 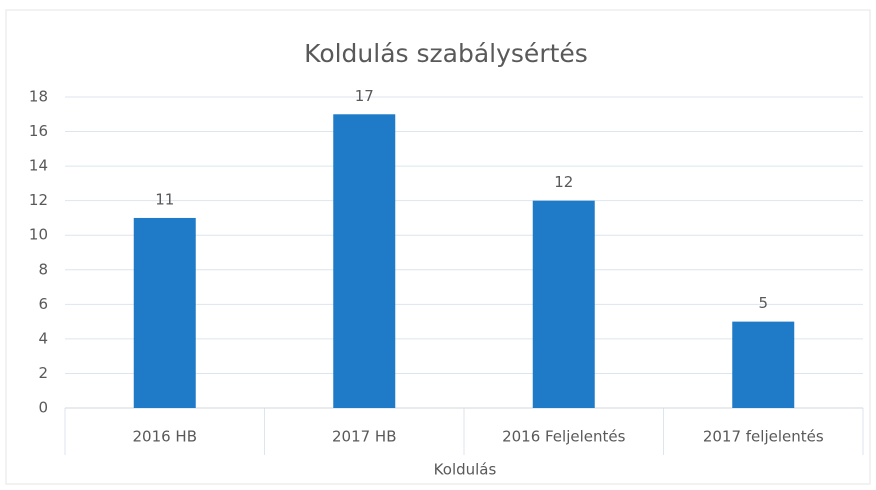 I want to click on x-tick-label: 2017 feljelentés, so click(x=763, y=437).